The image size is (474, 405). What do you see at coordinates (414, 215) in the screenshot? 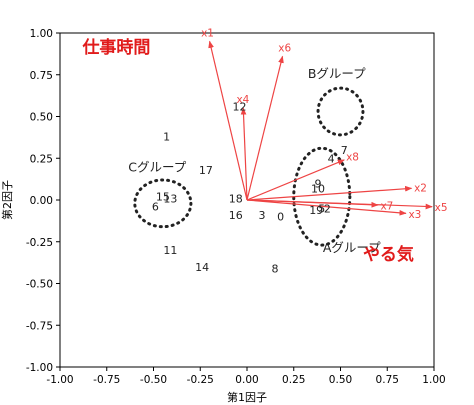
I see `vector-label: x3` at bounding box center [414, 215].